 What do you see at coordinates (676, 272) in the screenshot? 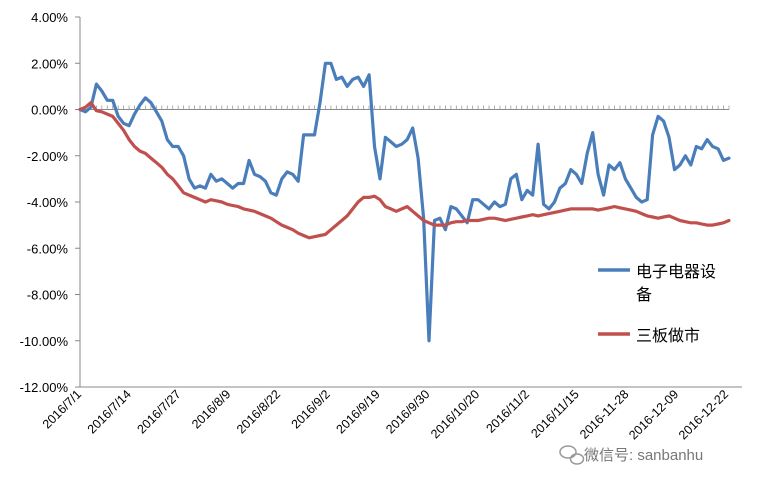
I see `legend-label-1: 电子电器设` at bounding box center [676, 272].